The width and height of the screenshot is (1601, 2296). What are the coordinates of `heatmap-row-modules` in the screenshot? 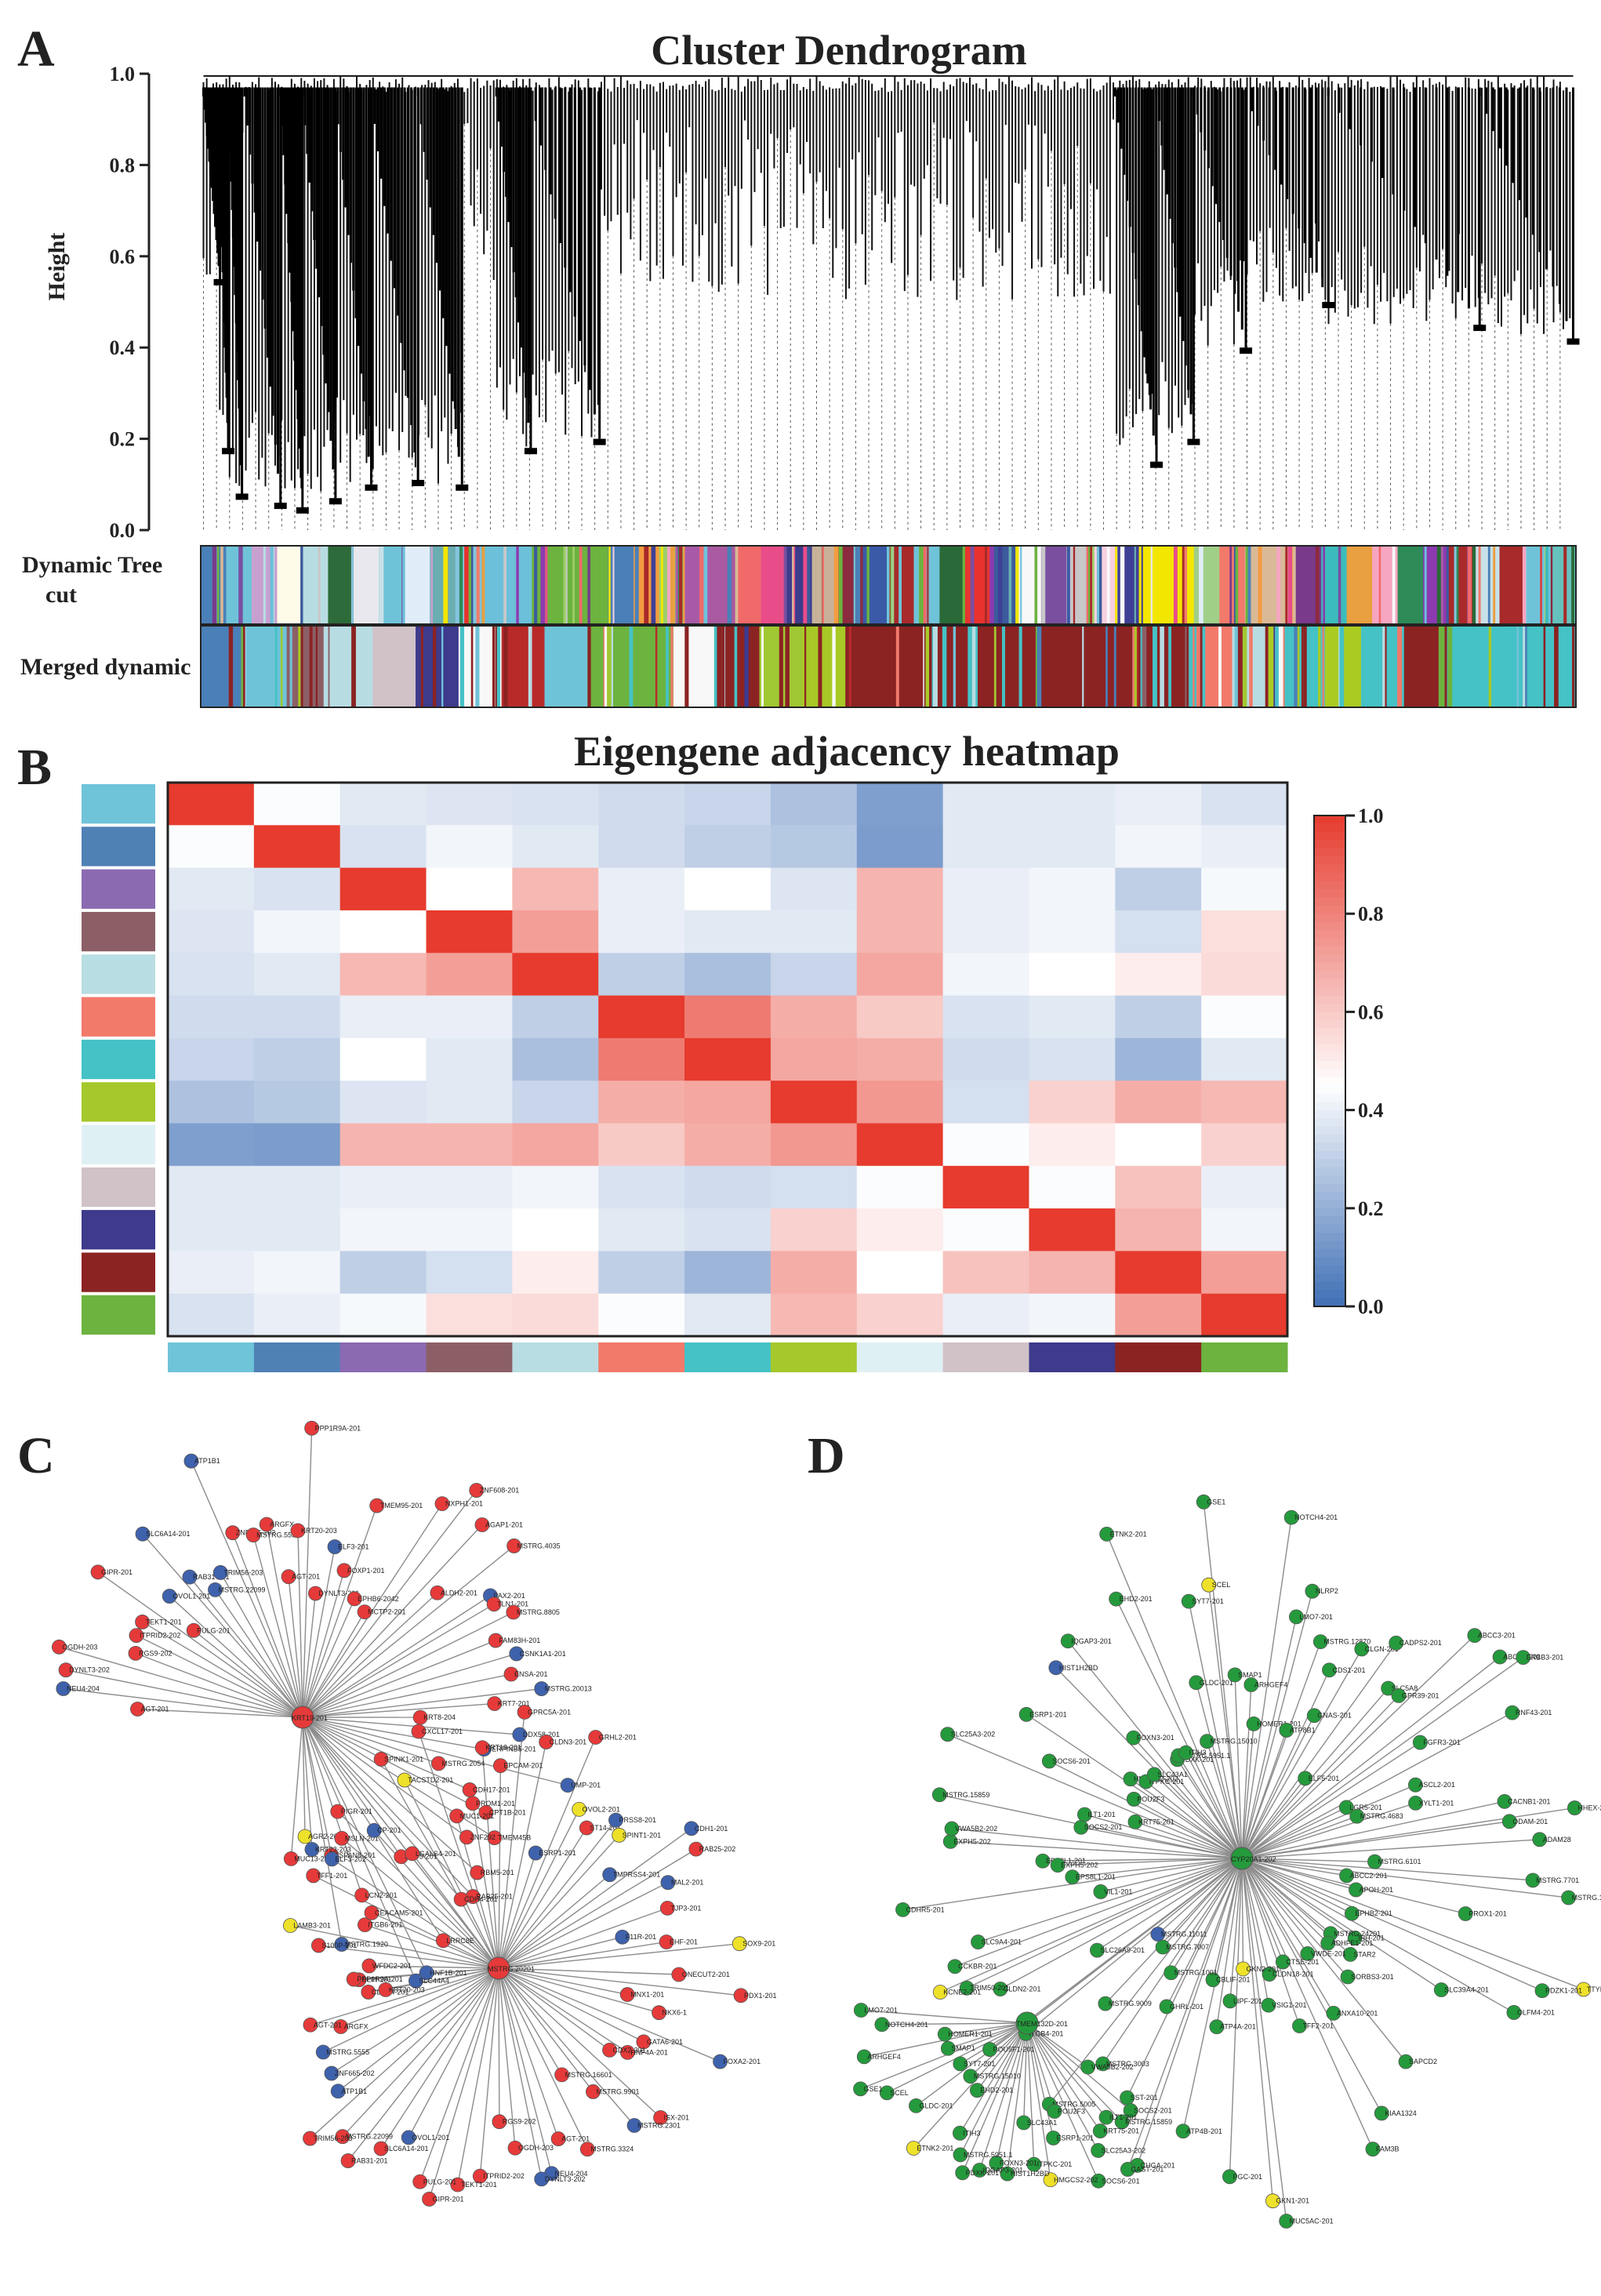 It's located at (118, 1059).